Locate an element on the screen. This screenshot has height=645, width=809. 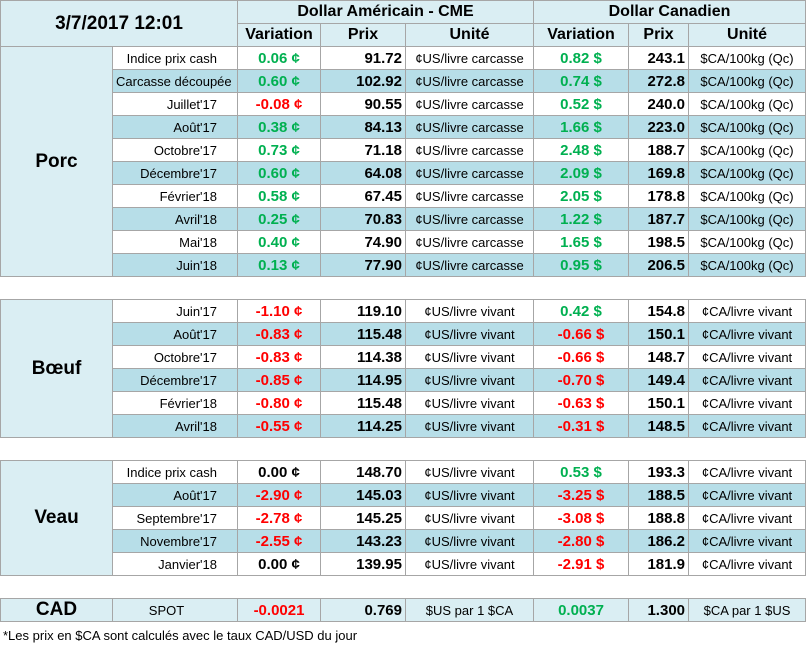
cad-price: 243.1 is located at coordinates (659, 58).